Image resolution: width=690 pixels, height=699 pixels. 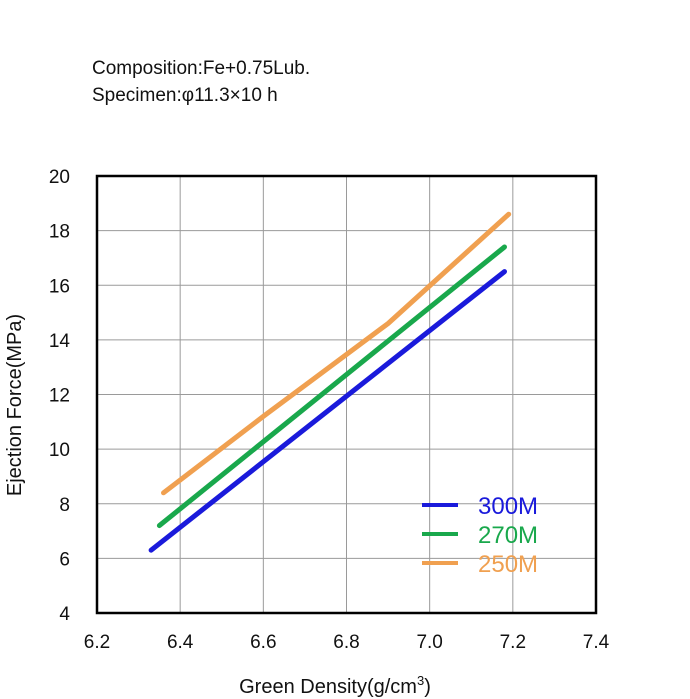 I want to click on y-tick-label: 18, so click(x=59, y=232).